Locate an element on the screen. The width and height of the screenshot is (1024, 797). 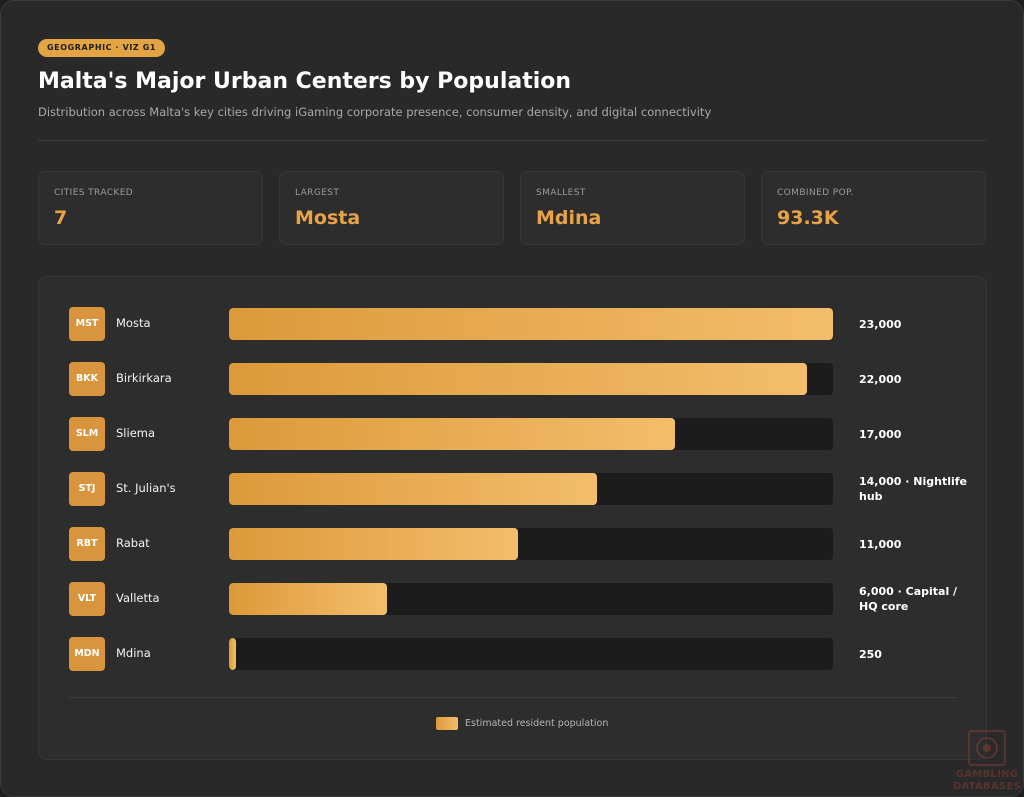
bar-row-mdina: MDN Mdina 250 is located at coordinates (512, 654).